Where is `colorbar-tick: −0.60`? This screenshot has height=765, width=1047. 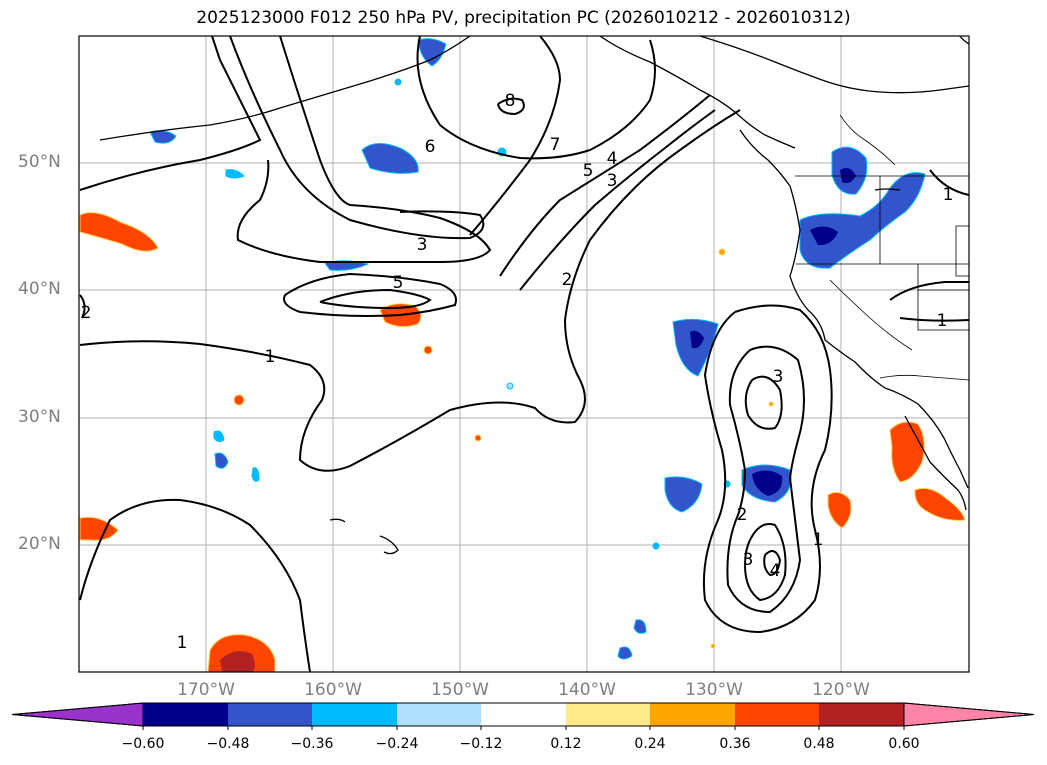 colorbar-tick: −0.60 is located at coordinates (143, 744).